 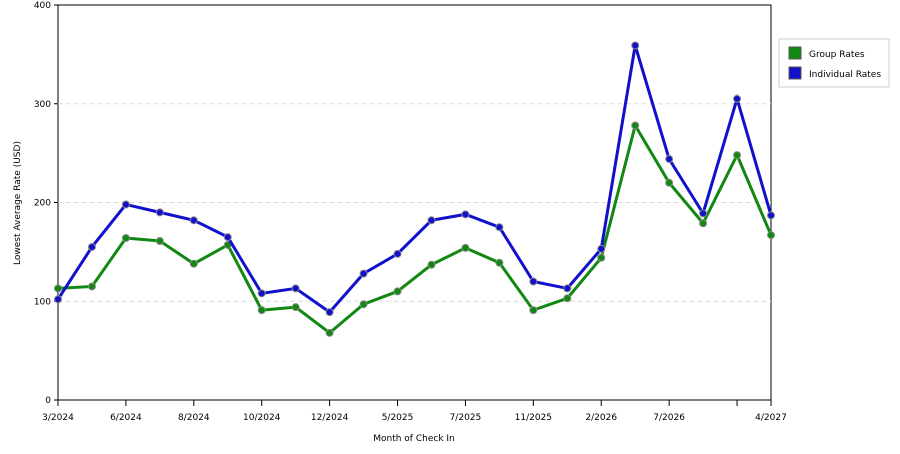 What do you see at coordinates (58, 418) in the screenshot?
I see `x-tick-label: 3/2024` at bounding box center [58, 418].